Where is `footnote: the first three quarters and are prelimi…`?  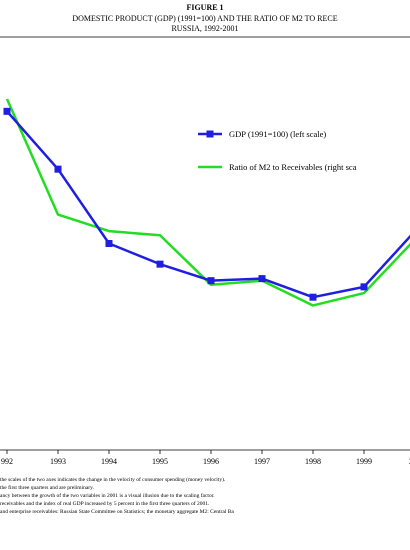 footnote: the first three quarters and are prelimi… is located at coordinates (47, 488).